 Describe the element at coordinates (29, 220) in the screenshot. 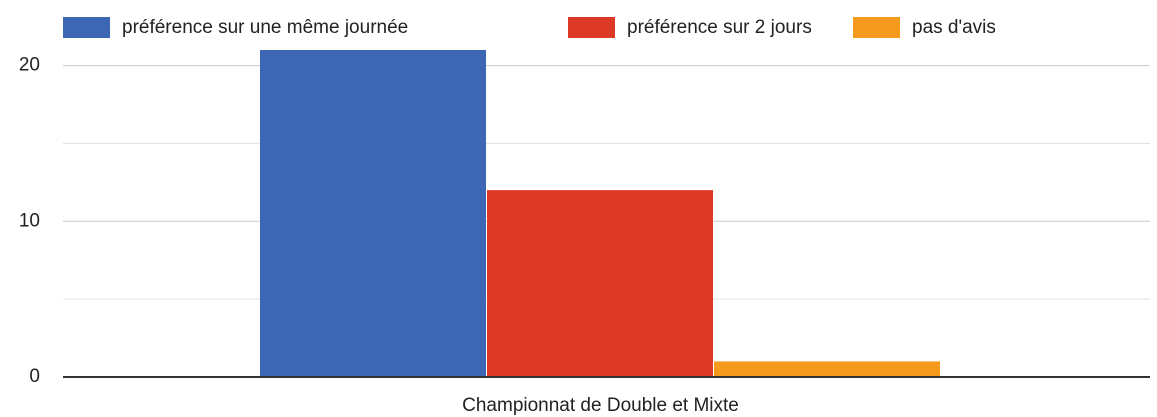

I see `y-tick-label: 10` at that location.